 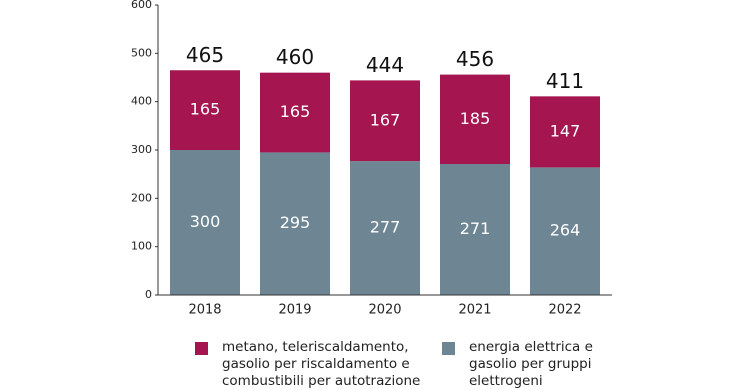 What do you see at coordinates (141, 5) in the screenshot?
I see `y-tick-label: 600` at bounding box center [141, 5].